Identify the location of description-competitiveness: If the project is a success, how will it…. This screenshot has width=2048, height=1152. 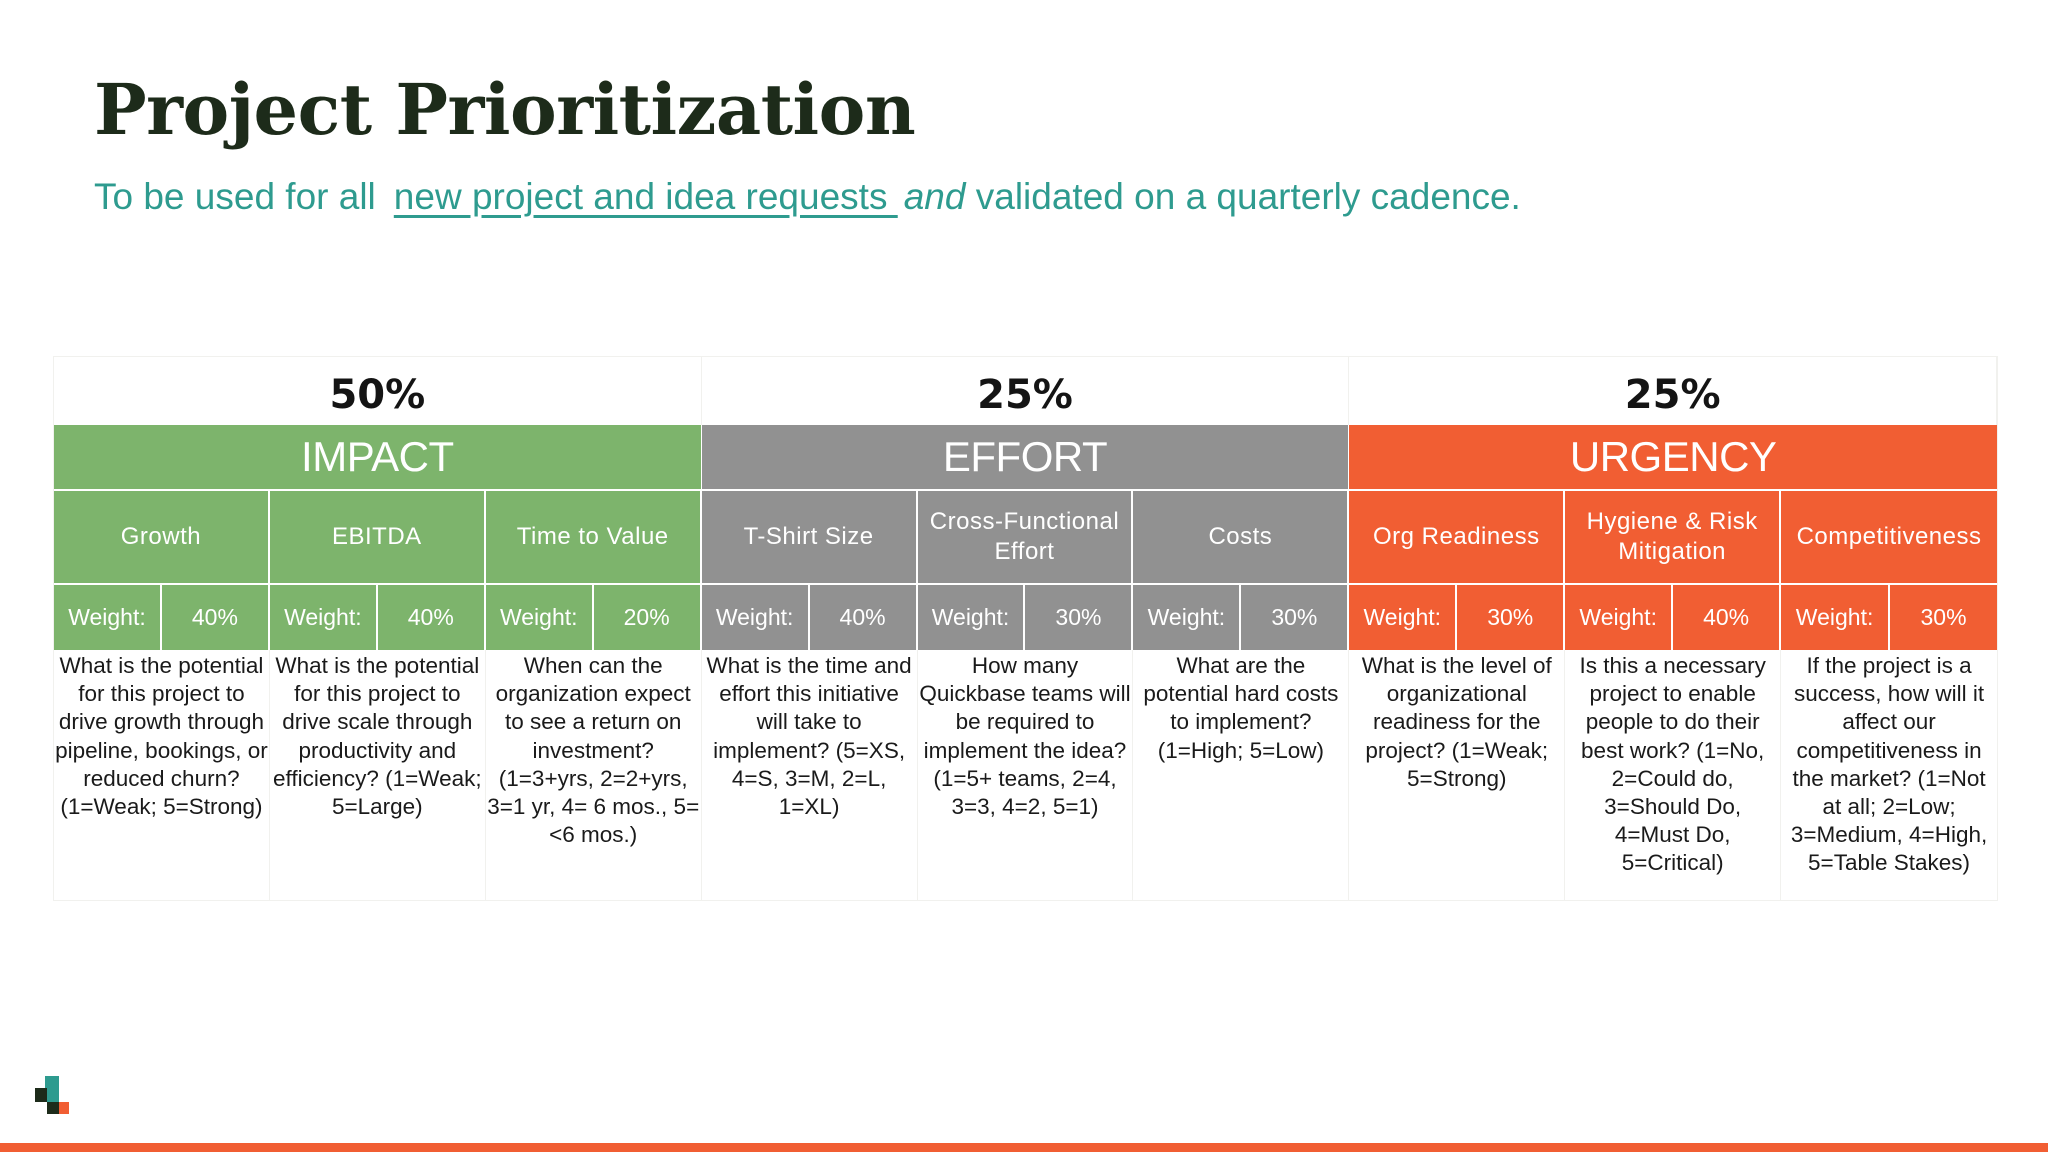
(1889, 764).